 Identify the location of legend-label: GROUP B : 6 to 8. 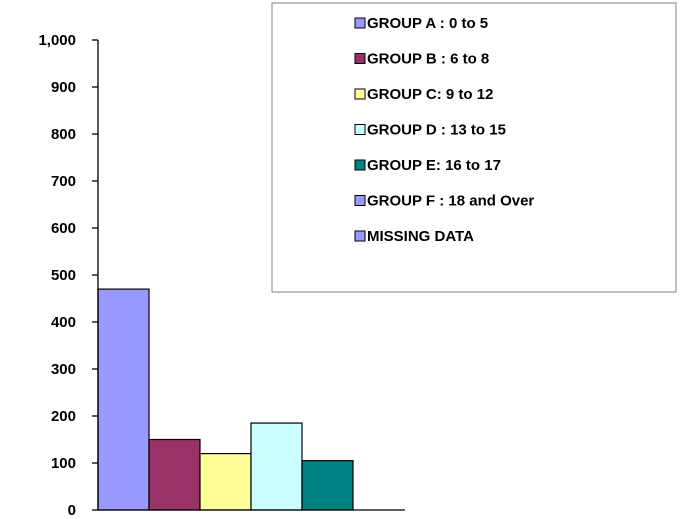
(428, 59).